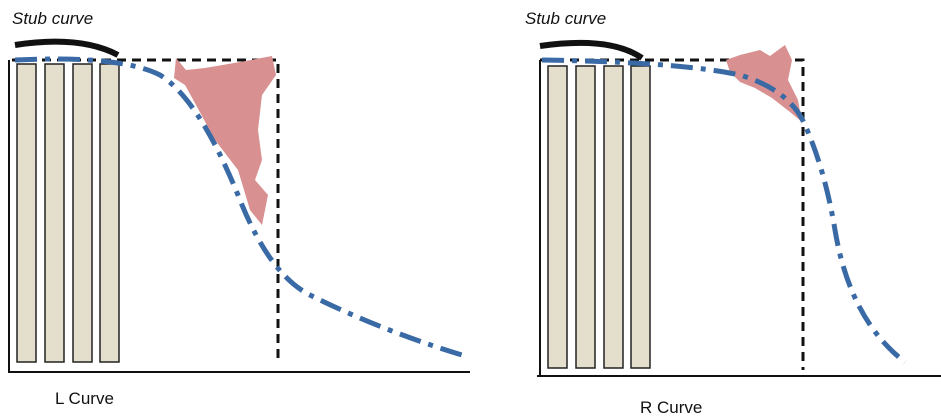 The image size is (941, 419). Describe the element at coordinates (84, 398) in the screenshot. I see `caption: L Curve` at that location.